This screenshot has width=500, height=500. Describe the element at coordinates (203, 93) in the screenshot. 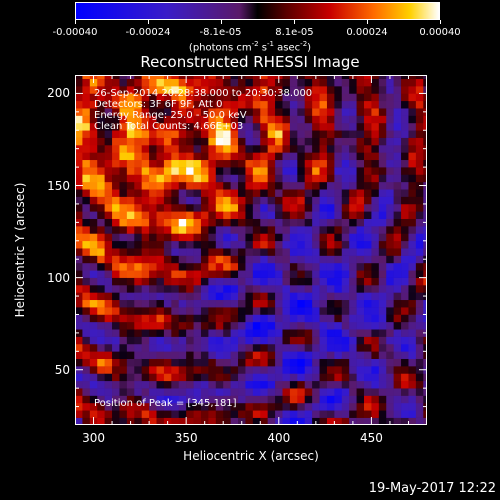

I see `annotation-time: 26-Sep-2014 20:28:38.000 to 20:30:38.000` at that location.